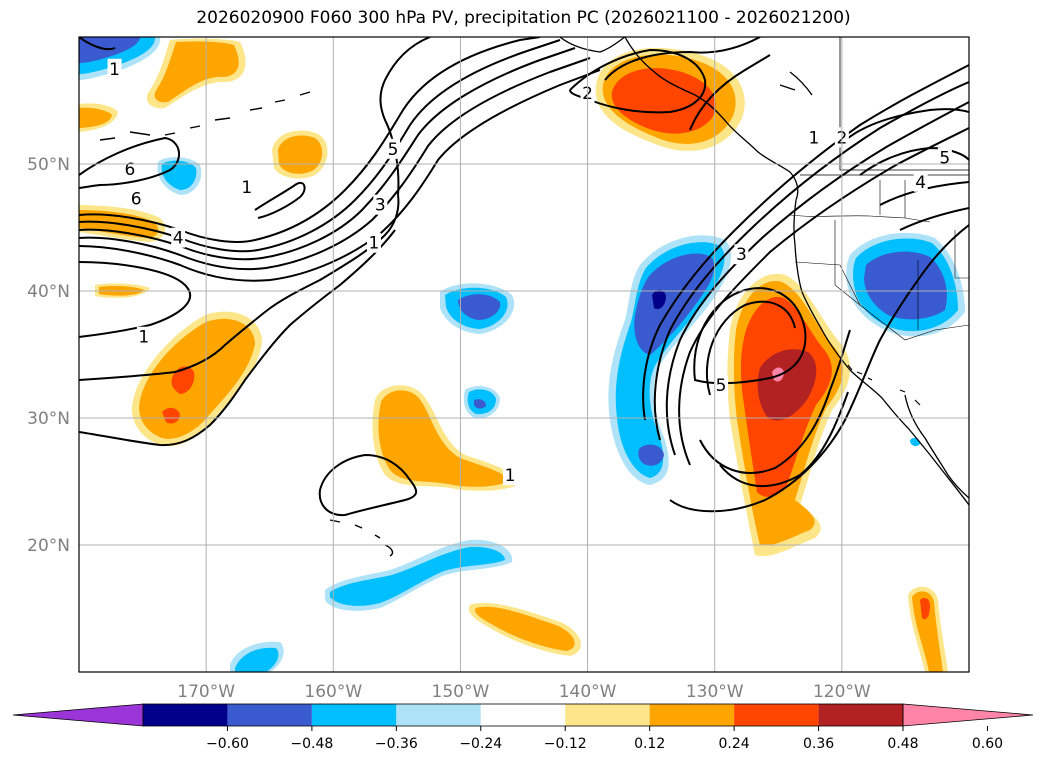 Image resolution: width=1047 pixels, height=765 pixels. I want to click on precip-central-pacific, so click(444, 438).